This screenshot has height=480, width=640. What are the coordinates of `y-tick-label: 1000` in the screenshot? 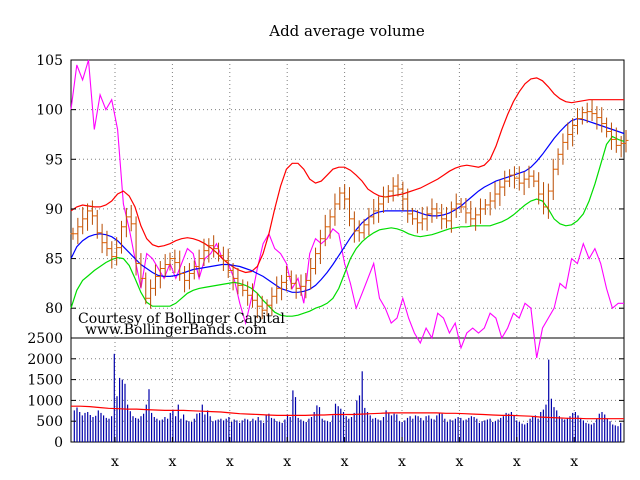 It's located at (45, 401).